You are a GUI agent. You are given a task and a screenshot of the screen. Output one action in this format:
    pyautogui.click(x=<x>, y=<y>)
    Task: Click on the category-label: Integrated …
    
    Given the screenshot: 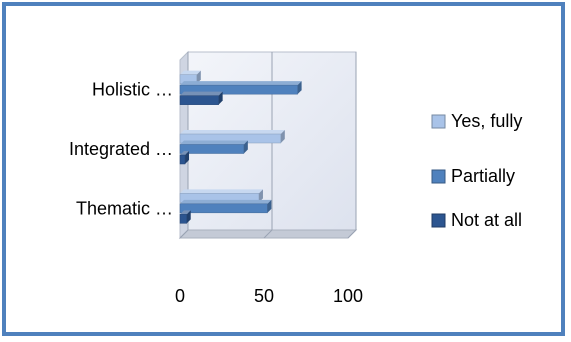 What is the action you would take?
    pyautogui.click(x=121, y=149)
    